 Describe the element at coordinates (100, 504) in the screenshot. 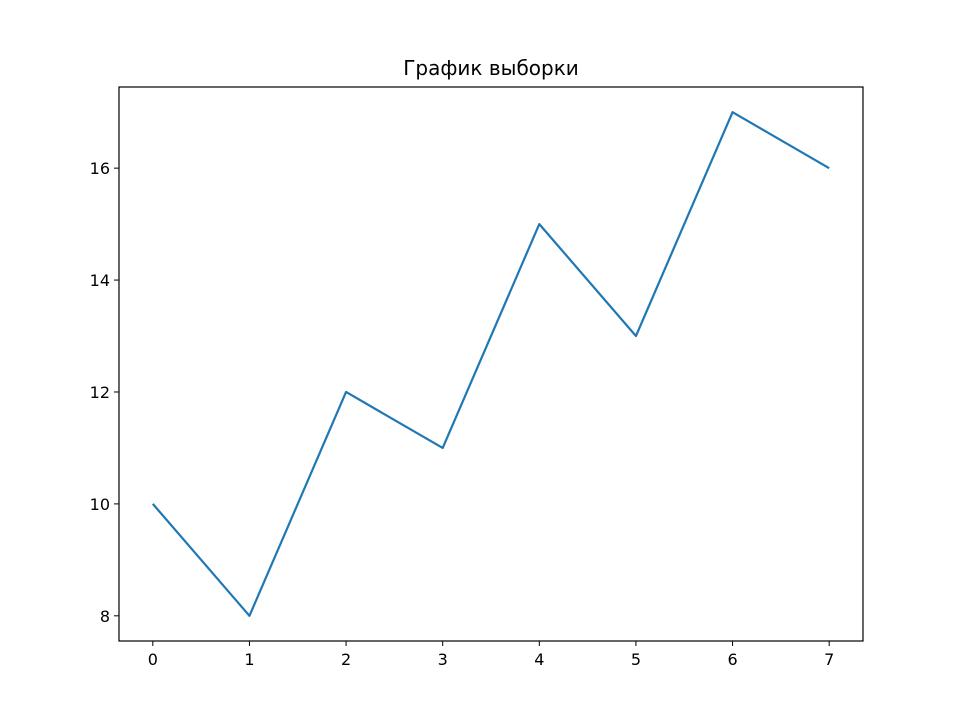

I see `y-tick-label: 10` at that location.